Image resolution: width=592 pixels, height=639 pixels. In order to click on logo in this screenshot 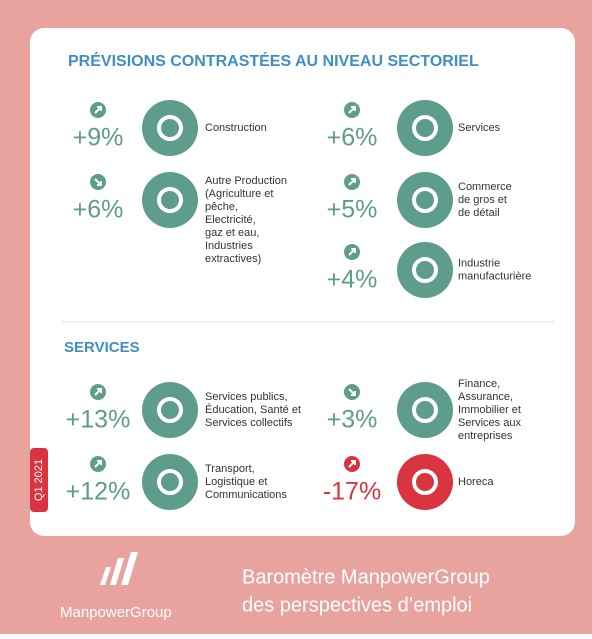, I will do `click(119, 568)`.